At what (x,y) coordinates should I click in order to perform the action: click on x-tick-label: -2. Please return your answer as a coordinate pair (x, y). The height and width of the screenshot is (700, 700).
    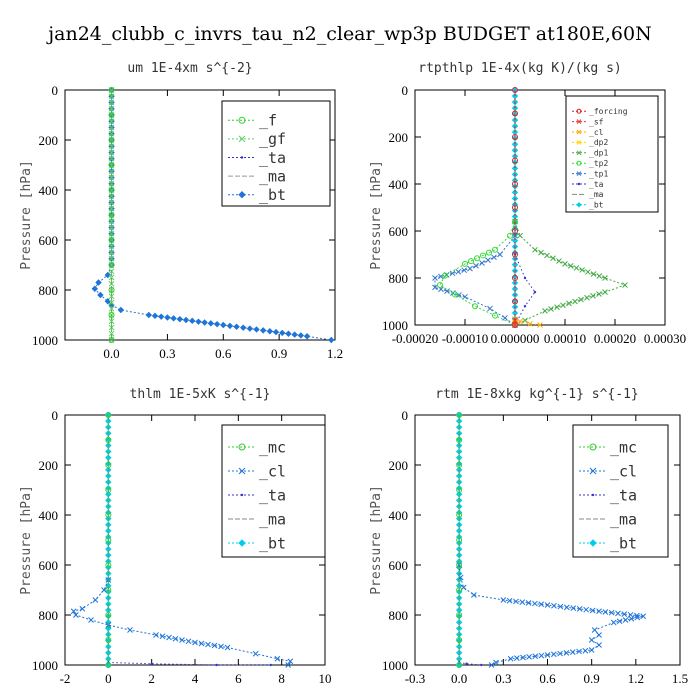
    Looking at the image, I should click on (65, 678).